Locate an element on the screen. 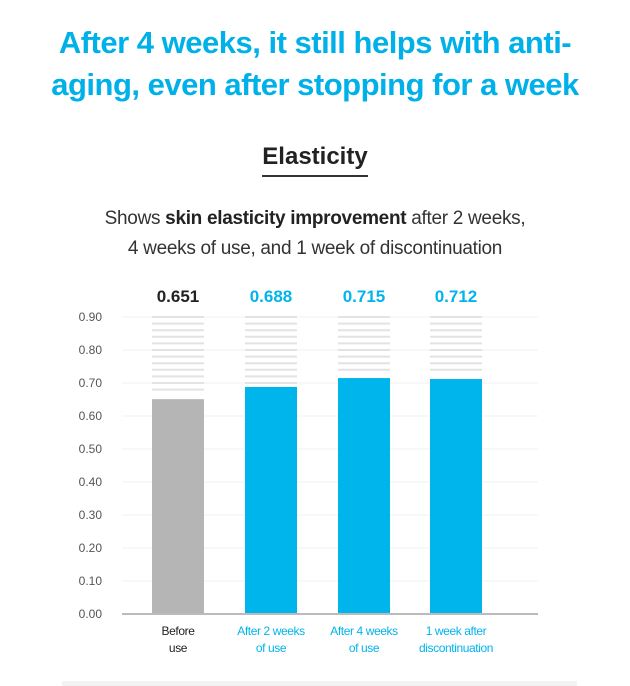 This screenshot has width=630, height=686. y-tick-label: 0.30 is located at coordinates (91, 515).